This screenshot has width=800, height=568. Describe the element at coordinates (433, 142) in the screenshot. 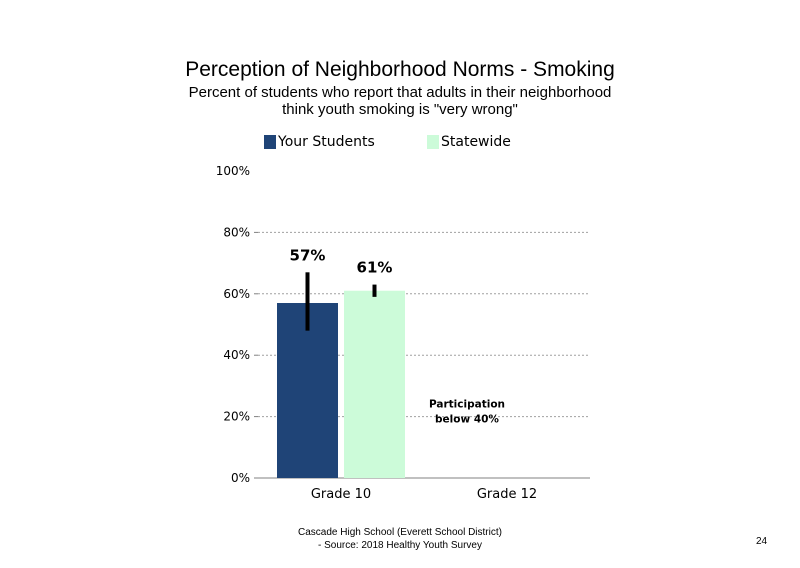

I see `legend-swatch-statewide` at that location.